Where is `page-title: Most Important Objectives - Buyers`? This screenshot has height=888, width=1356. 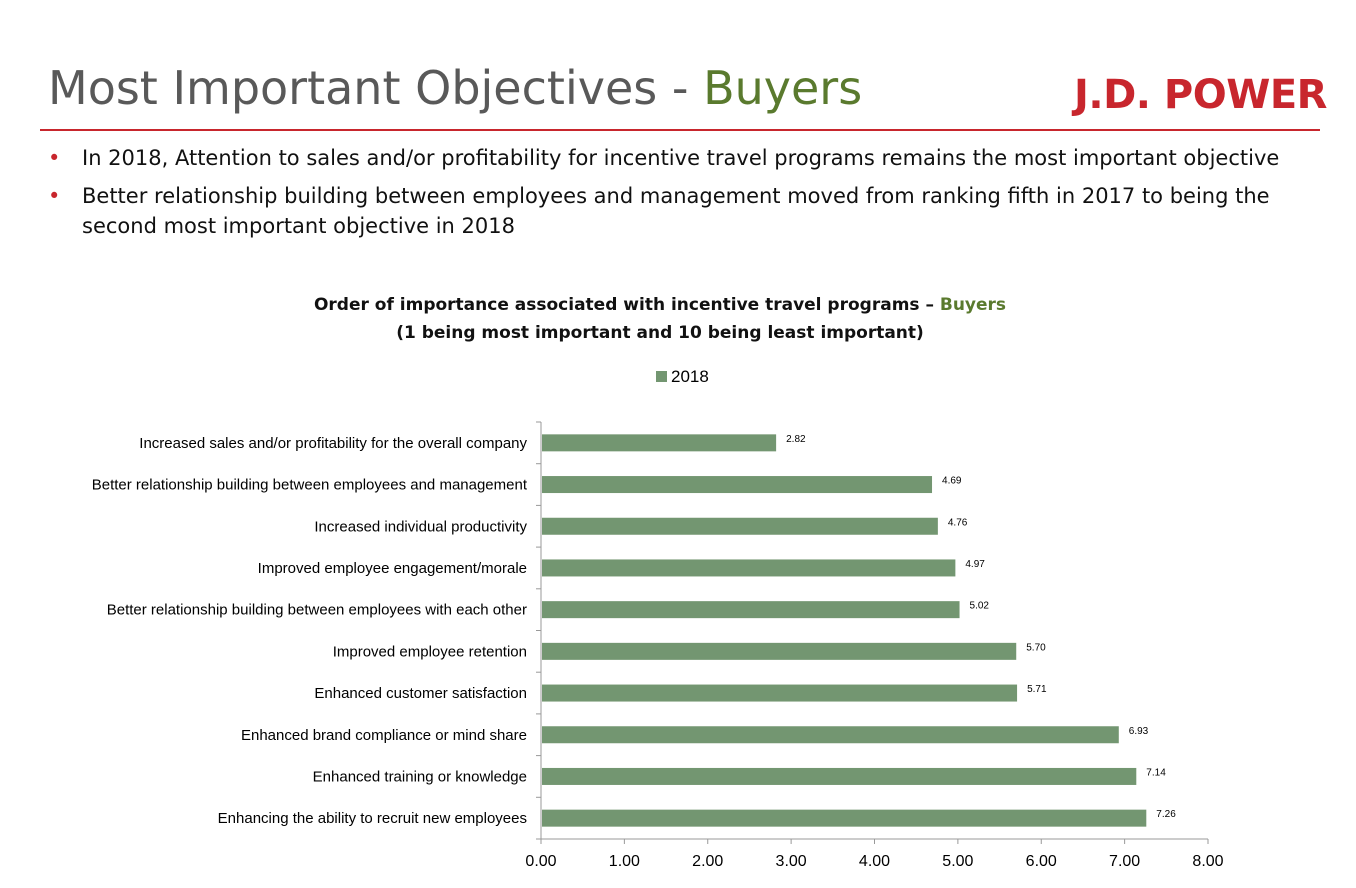
page-title: Most Important Objectives - Buyers is located at coordinates (455, 88).